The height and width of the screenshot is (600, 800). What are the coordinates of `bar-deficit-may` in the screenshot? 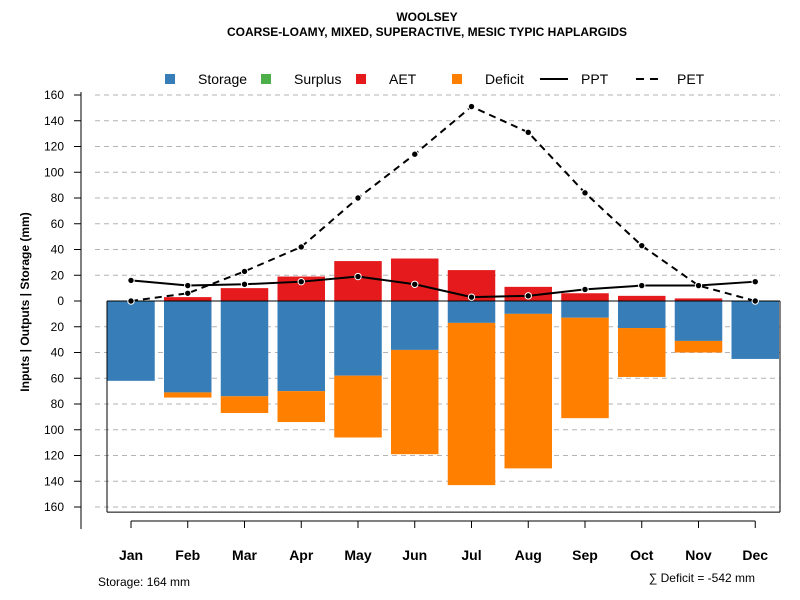 It's located at (358, 406).